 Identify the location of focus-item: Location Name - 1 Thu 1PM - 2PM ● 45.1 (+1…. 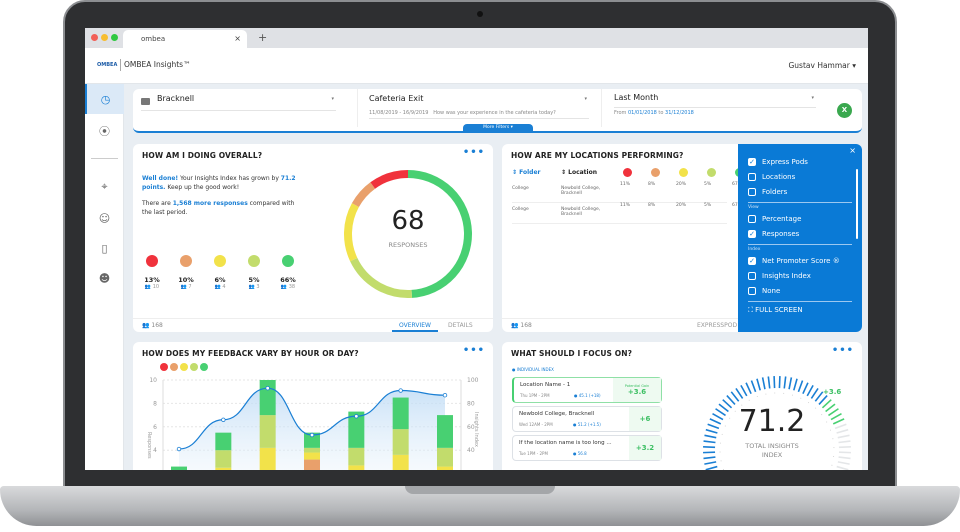
(587, 390).